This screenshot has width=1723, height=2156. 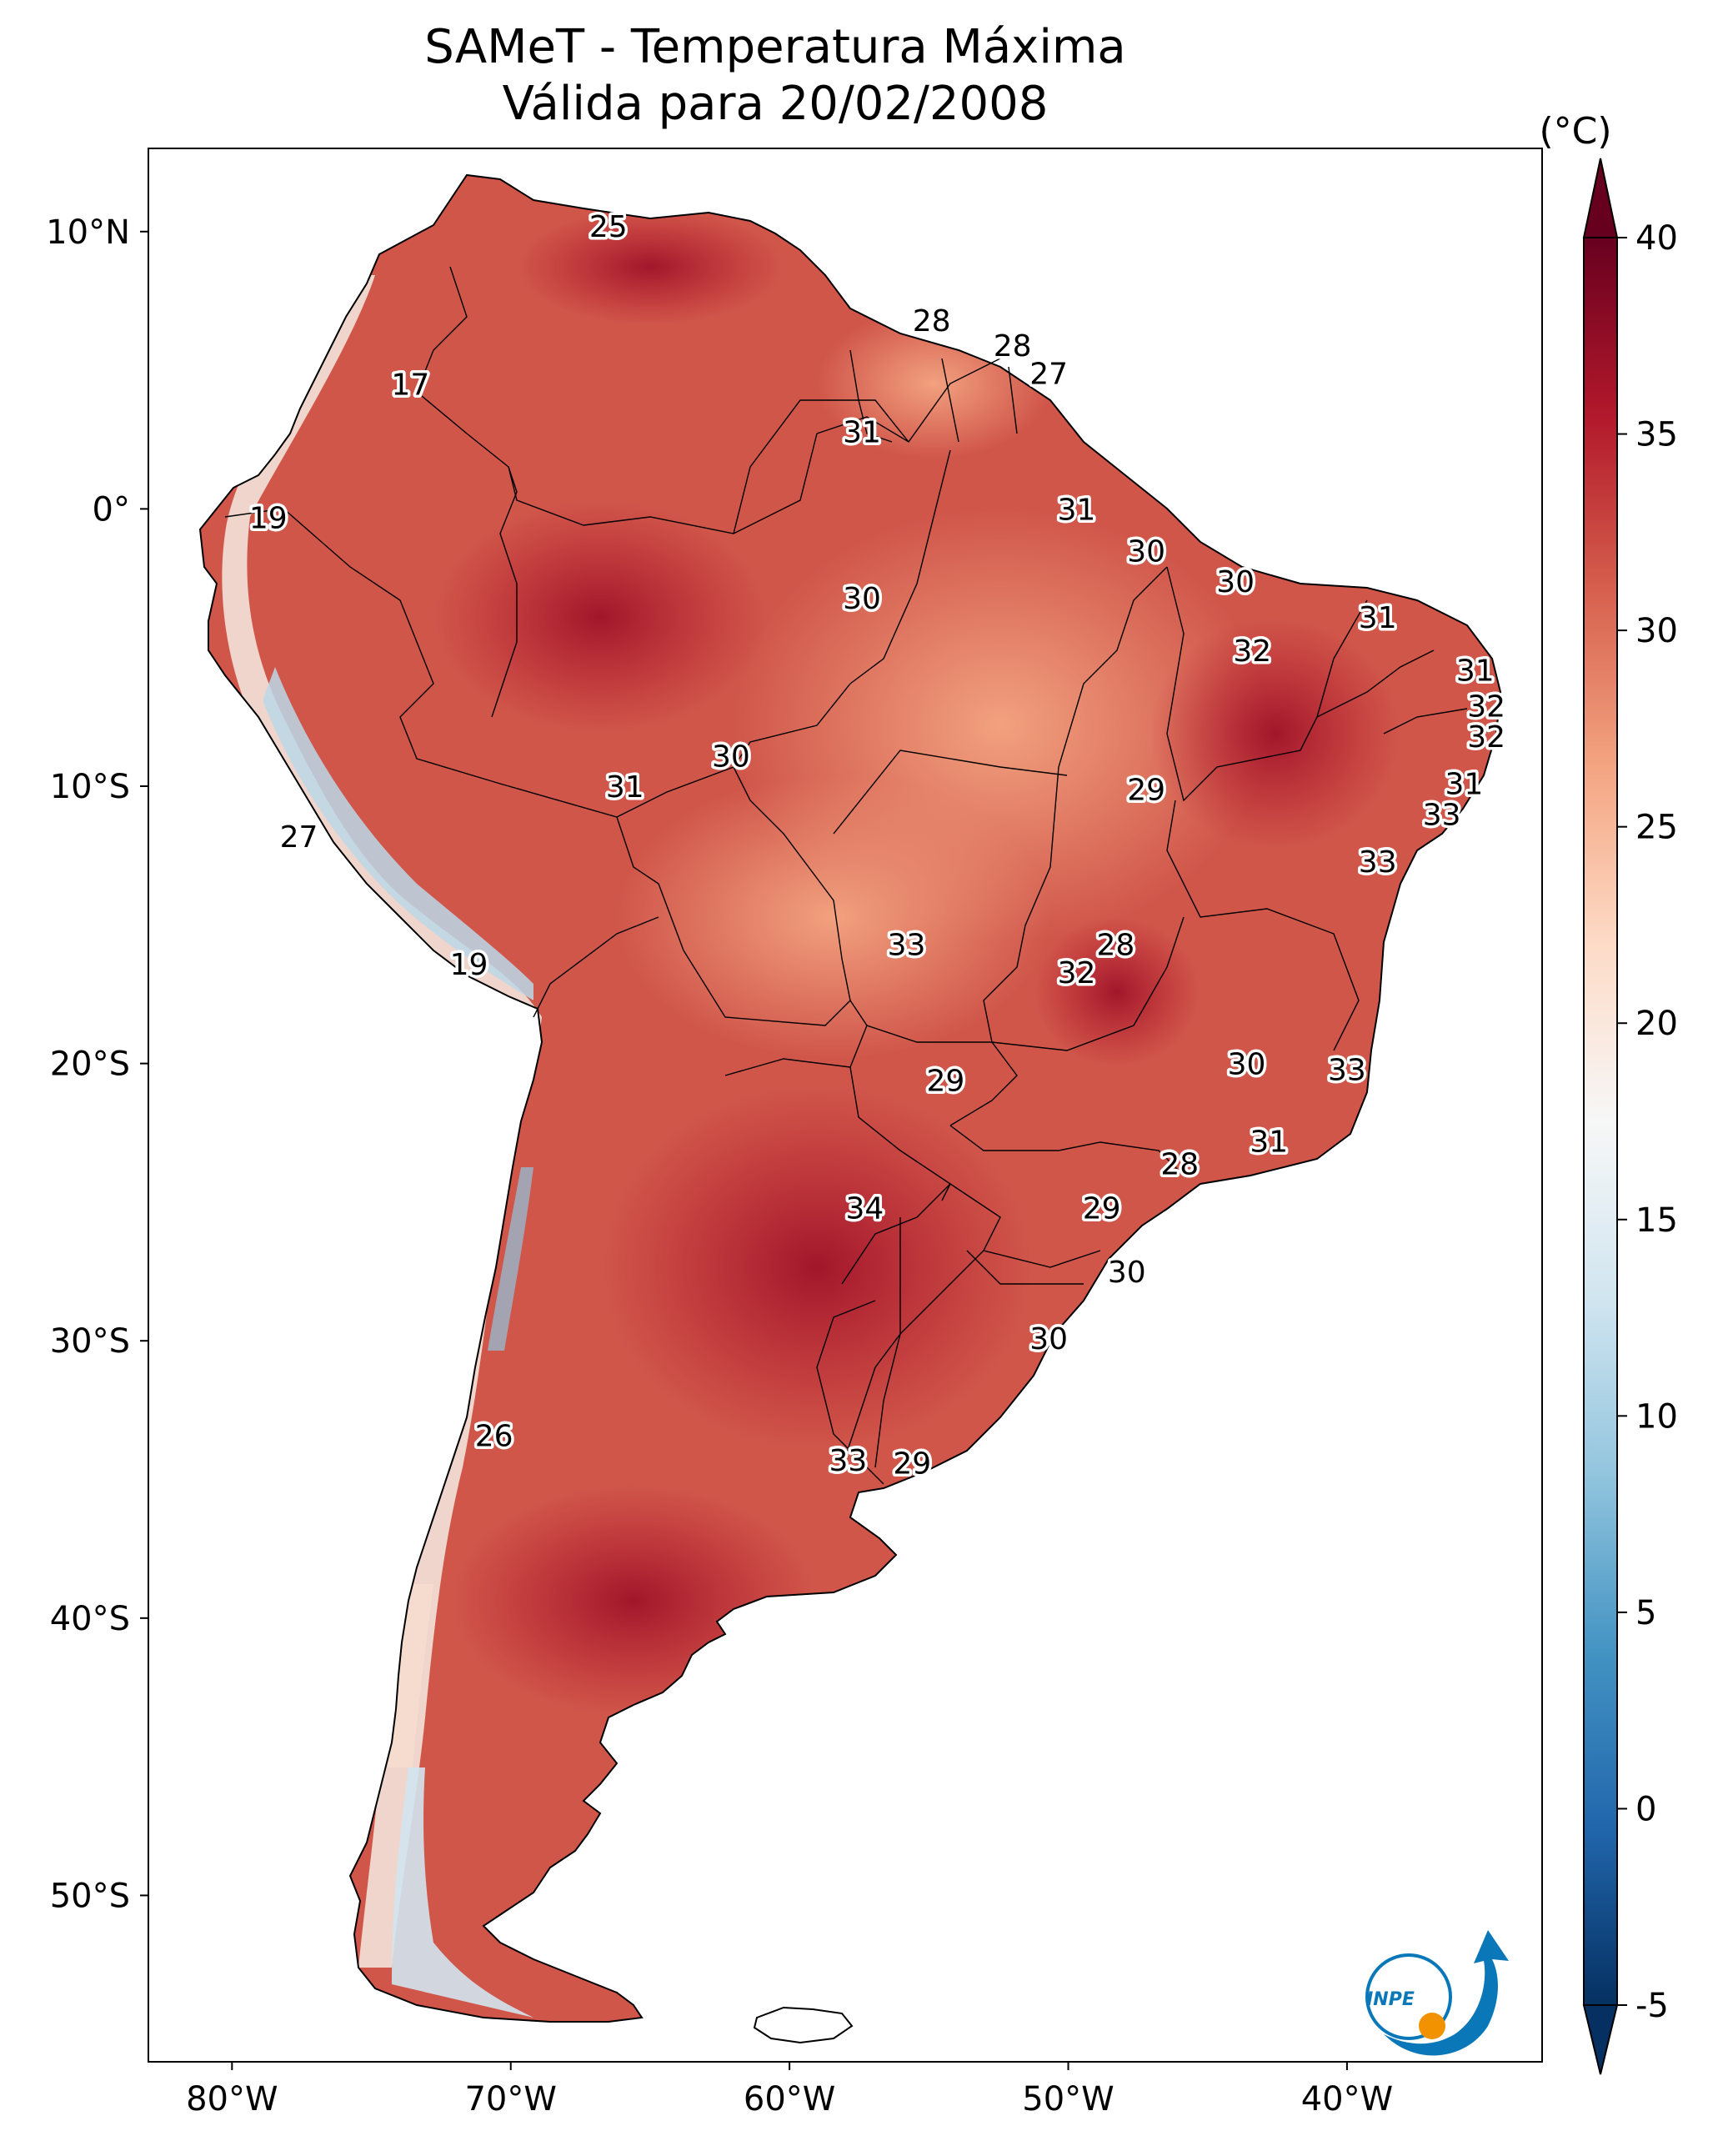 I want to click on lat-tick-label: 10°S, so click(x=90, y=787).